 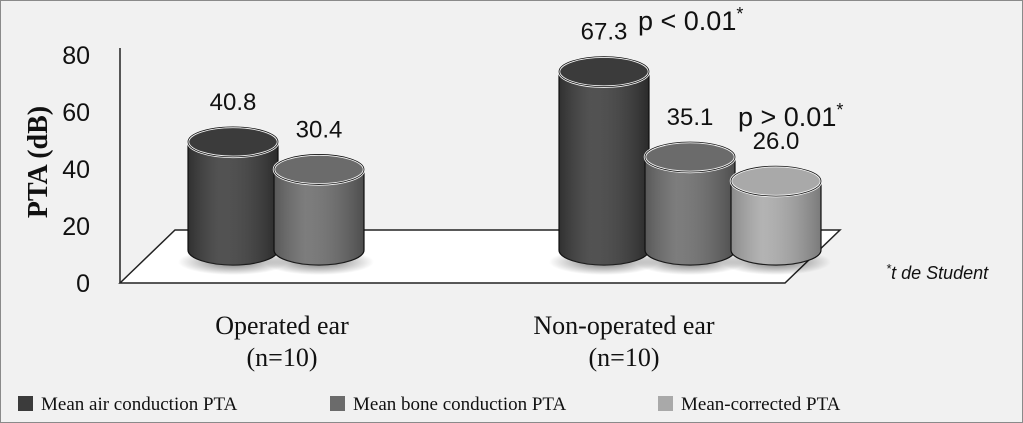 I want to click on legend-label: Mean air conduction PTA, so click(x=139, y=404).